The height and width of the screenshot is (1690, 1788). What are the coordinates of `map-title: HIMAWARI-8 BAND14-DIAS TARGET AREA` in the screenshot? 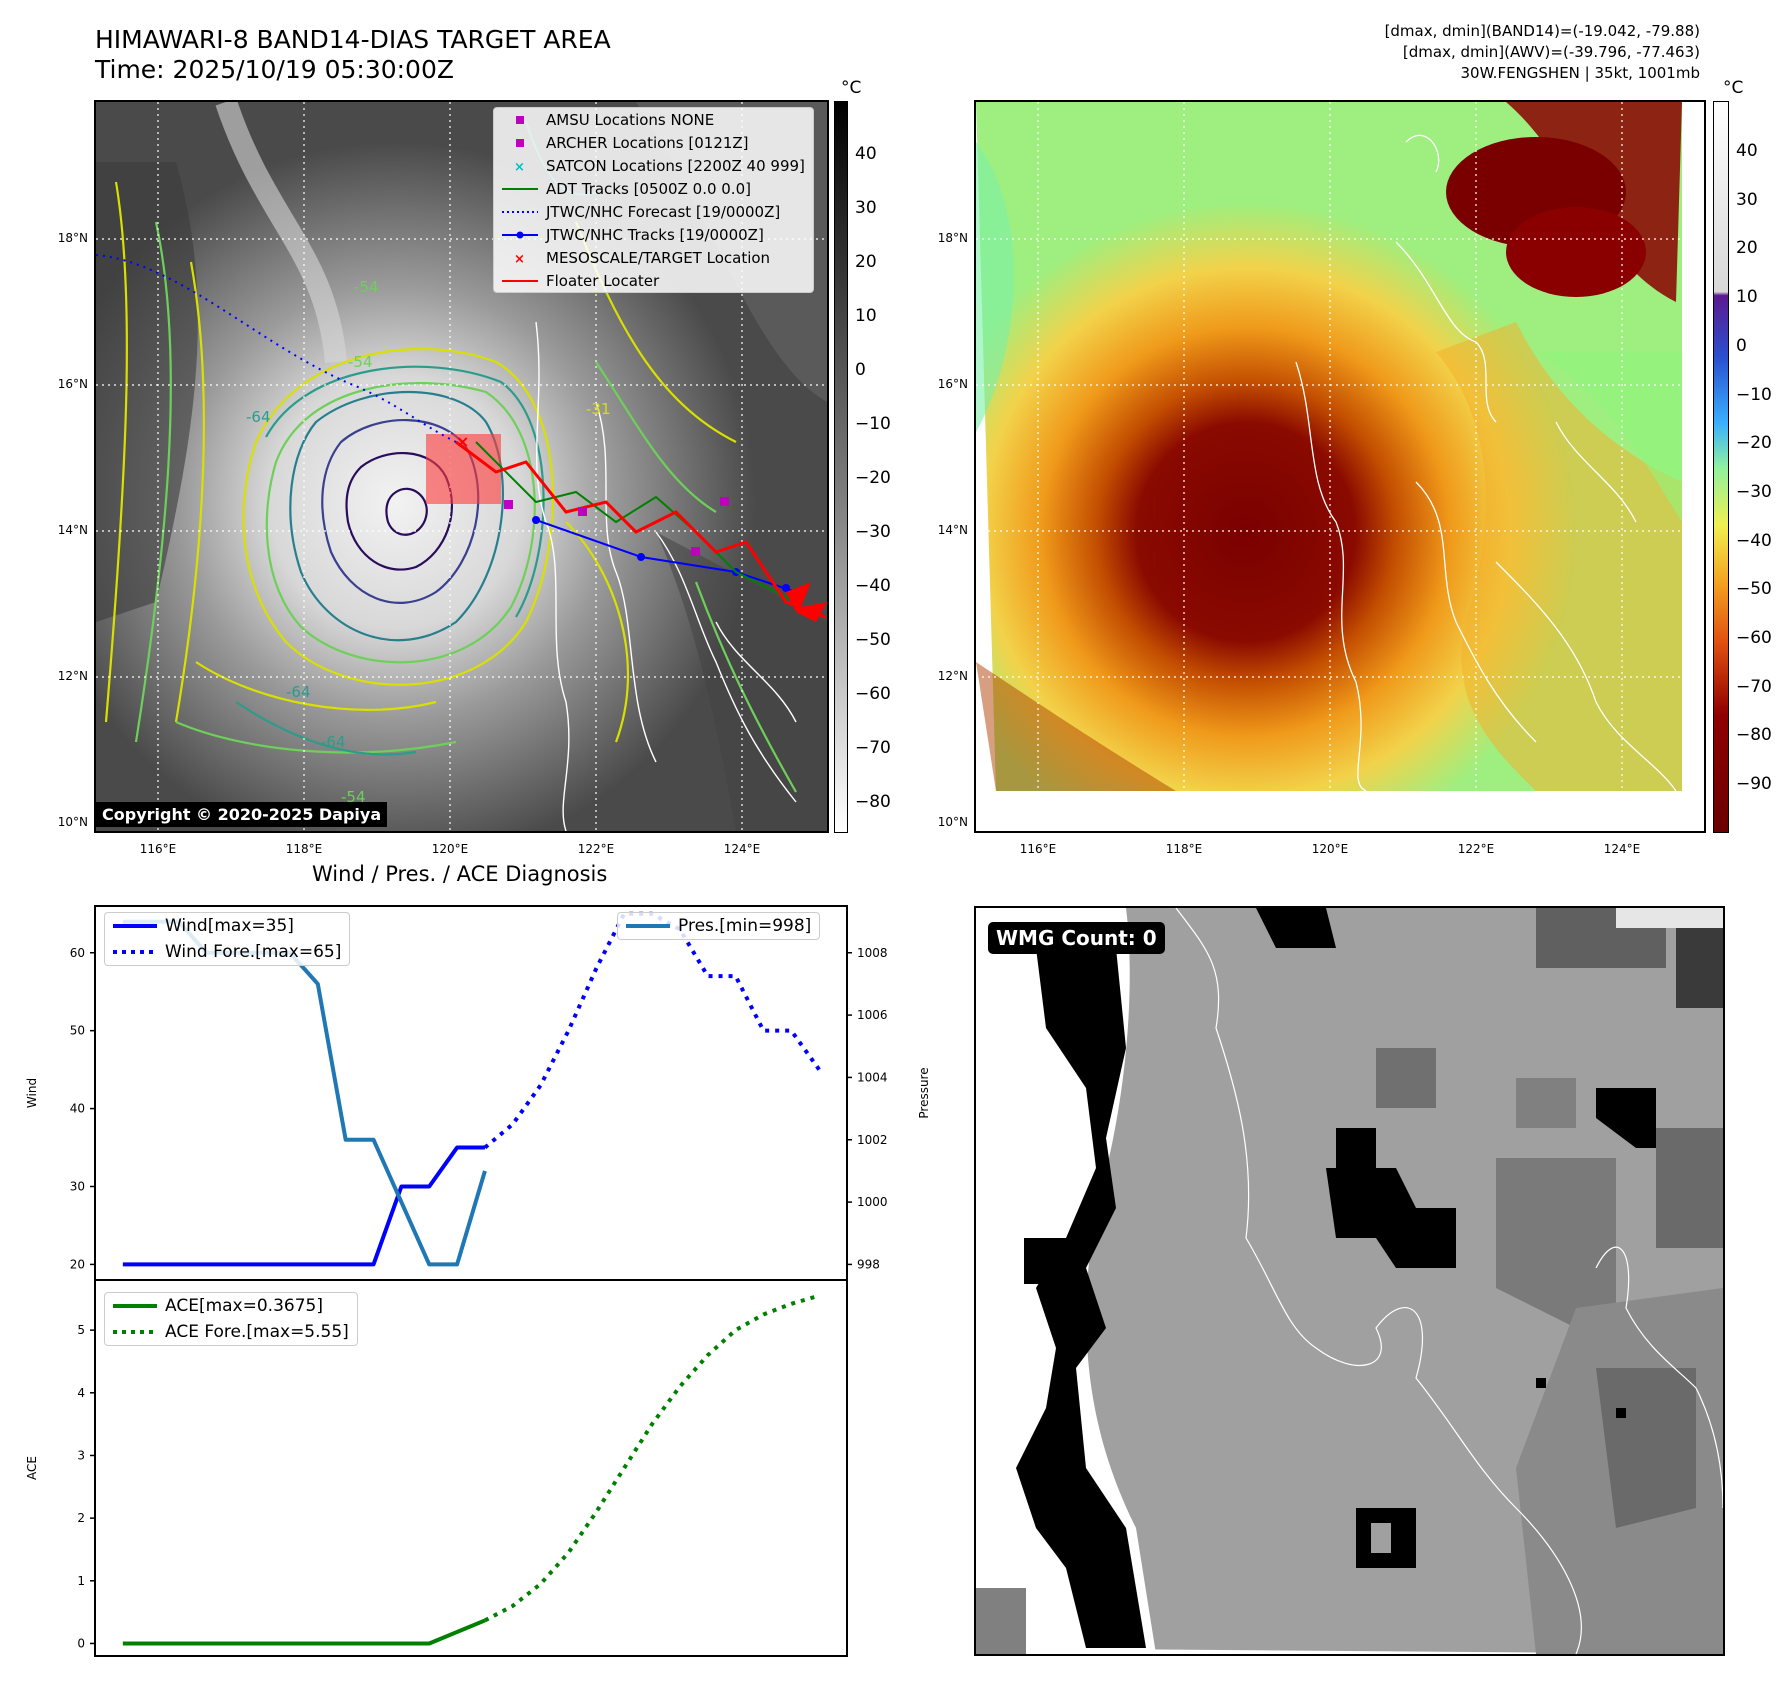 It's located at (353, 39).